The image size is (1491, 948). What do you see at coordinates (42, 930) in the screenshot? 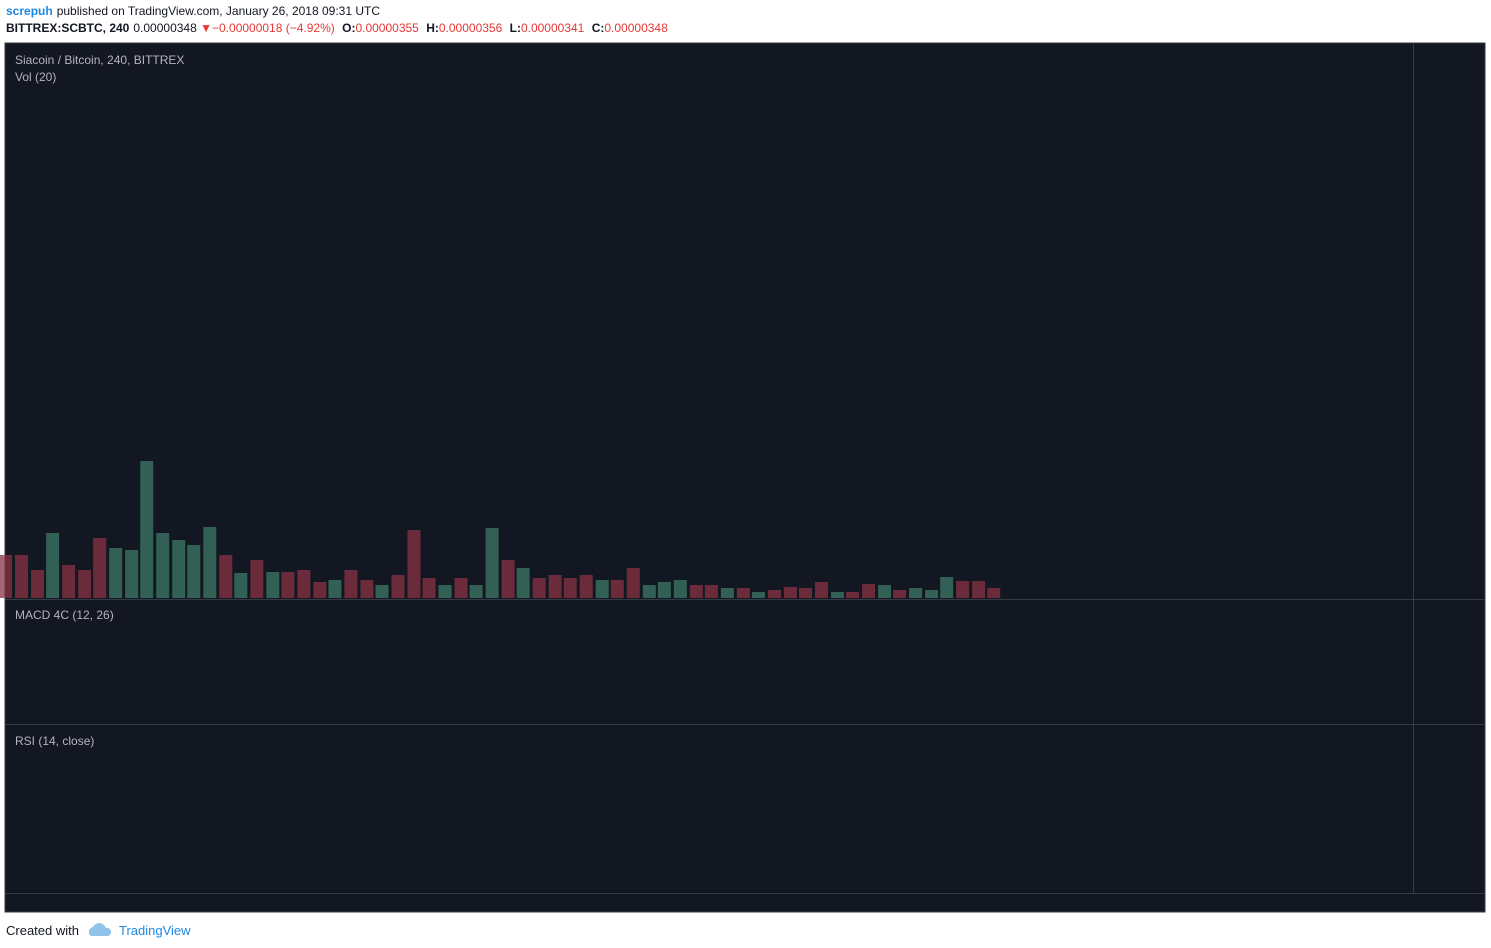
I see `created-with: Created with` at bounding box center [42, 930].